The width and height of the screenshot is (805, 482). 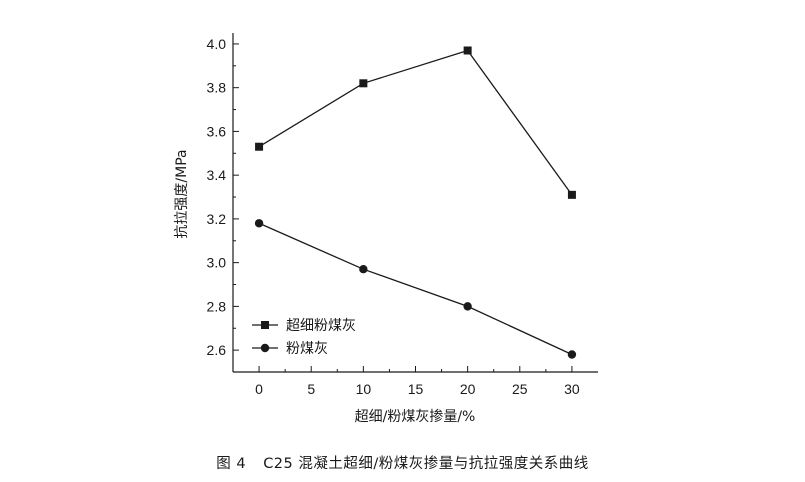 What do you see at coordinates (520, 389) in the screenshot?
I see `x-tick-label: 25` at bounding box center [520, 389].